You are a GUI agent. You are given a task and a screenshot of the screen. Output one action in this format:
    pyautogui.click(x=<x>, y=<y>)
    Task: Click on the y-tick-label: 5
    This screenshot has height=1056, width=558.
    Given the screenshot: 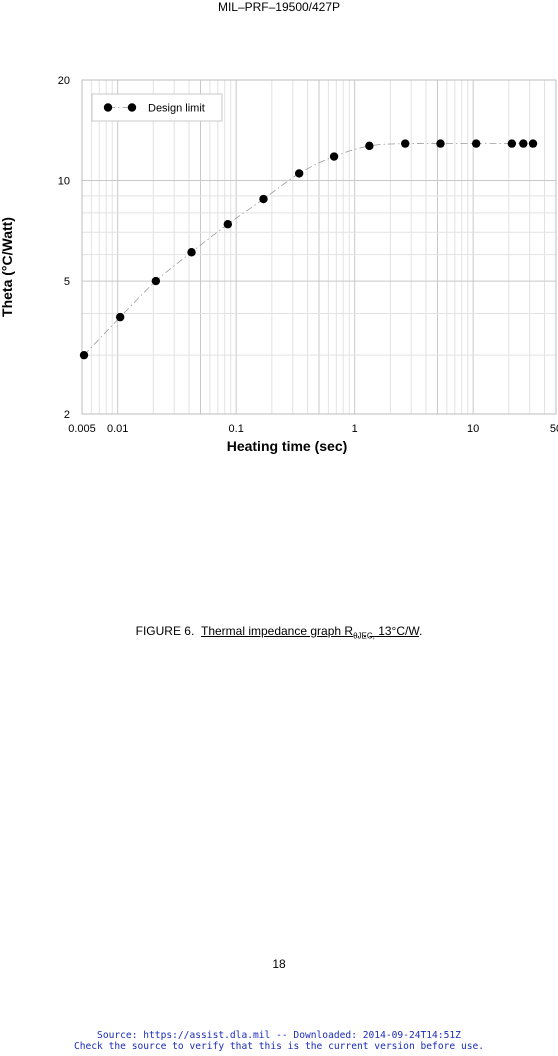 What is the action you would take?
    pyautogui.click(x=67, y=282)
    